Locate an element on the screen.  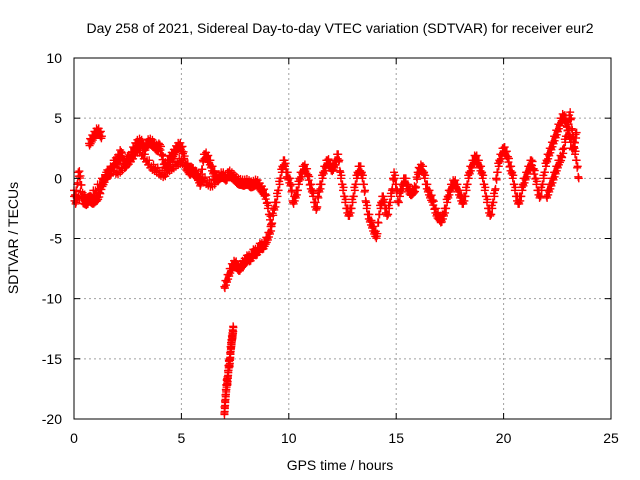
y-tick-label: 0 is located at coordinates (58, 178).